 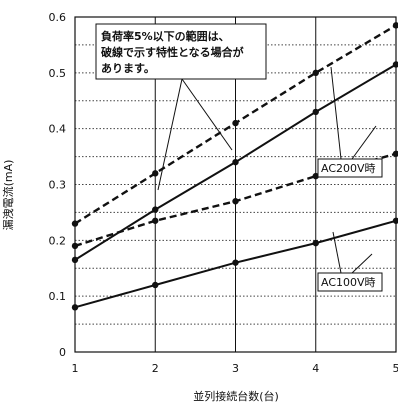 I want to click on ac100-label: AC100V時, so click(x=350, y=282).